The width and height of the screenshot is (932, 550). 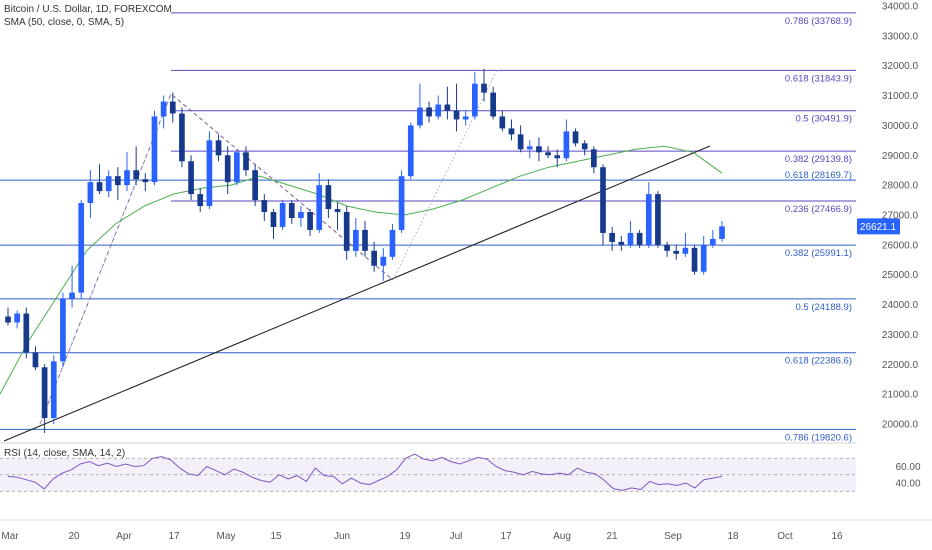 What do you see at coordinates (74, 536) in the screenshot?
I see `time-tick-label: 20` at bounding box center [74, 536].